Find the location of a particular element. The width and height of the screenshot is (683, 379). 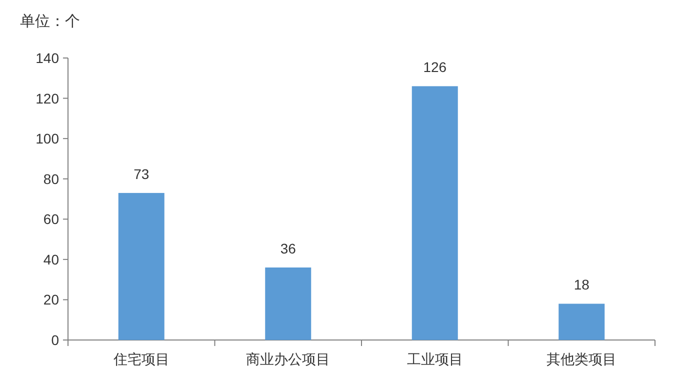

ytick: 100 is located at coordinates (47, 138).